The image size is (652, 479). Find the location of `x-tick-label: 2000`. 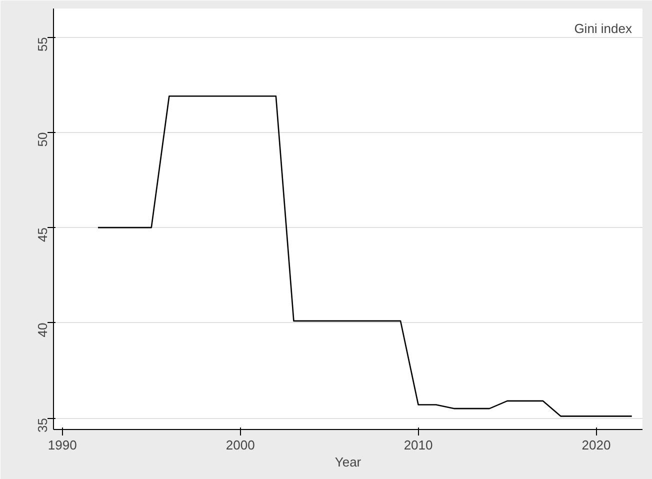

x-tick-label: 2000 is located at coordinates (240, 445).